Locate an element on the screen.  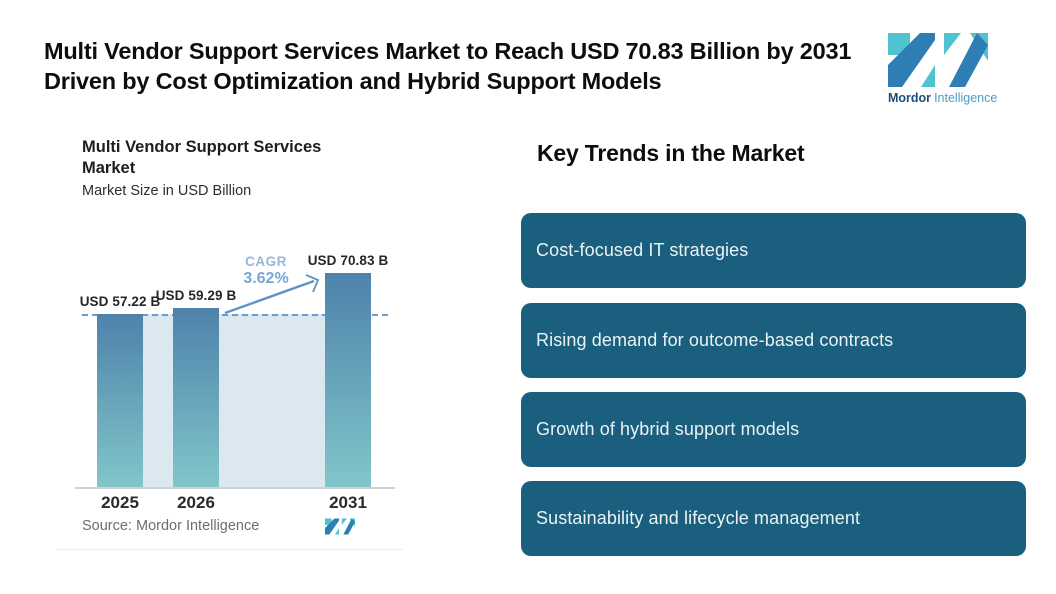
bar-2031 is located at coordinates (348, 380).